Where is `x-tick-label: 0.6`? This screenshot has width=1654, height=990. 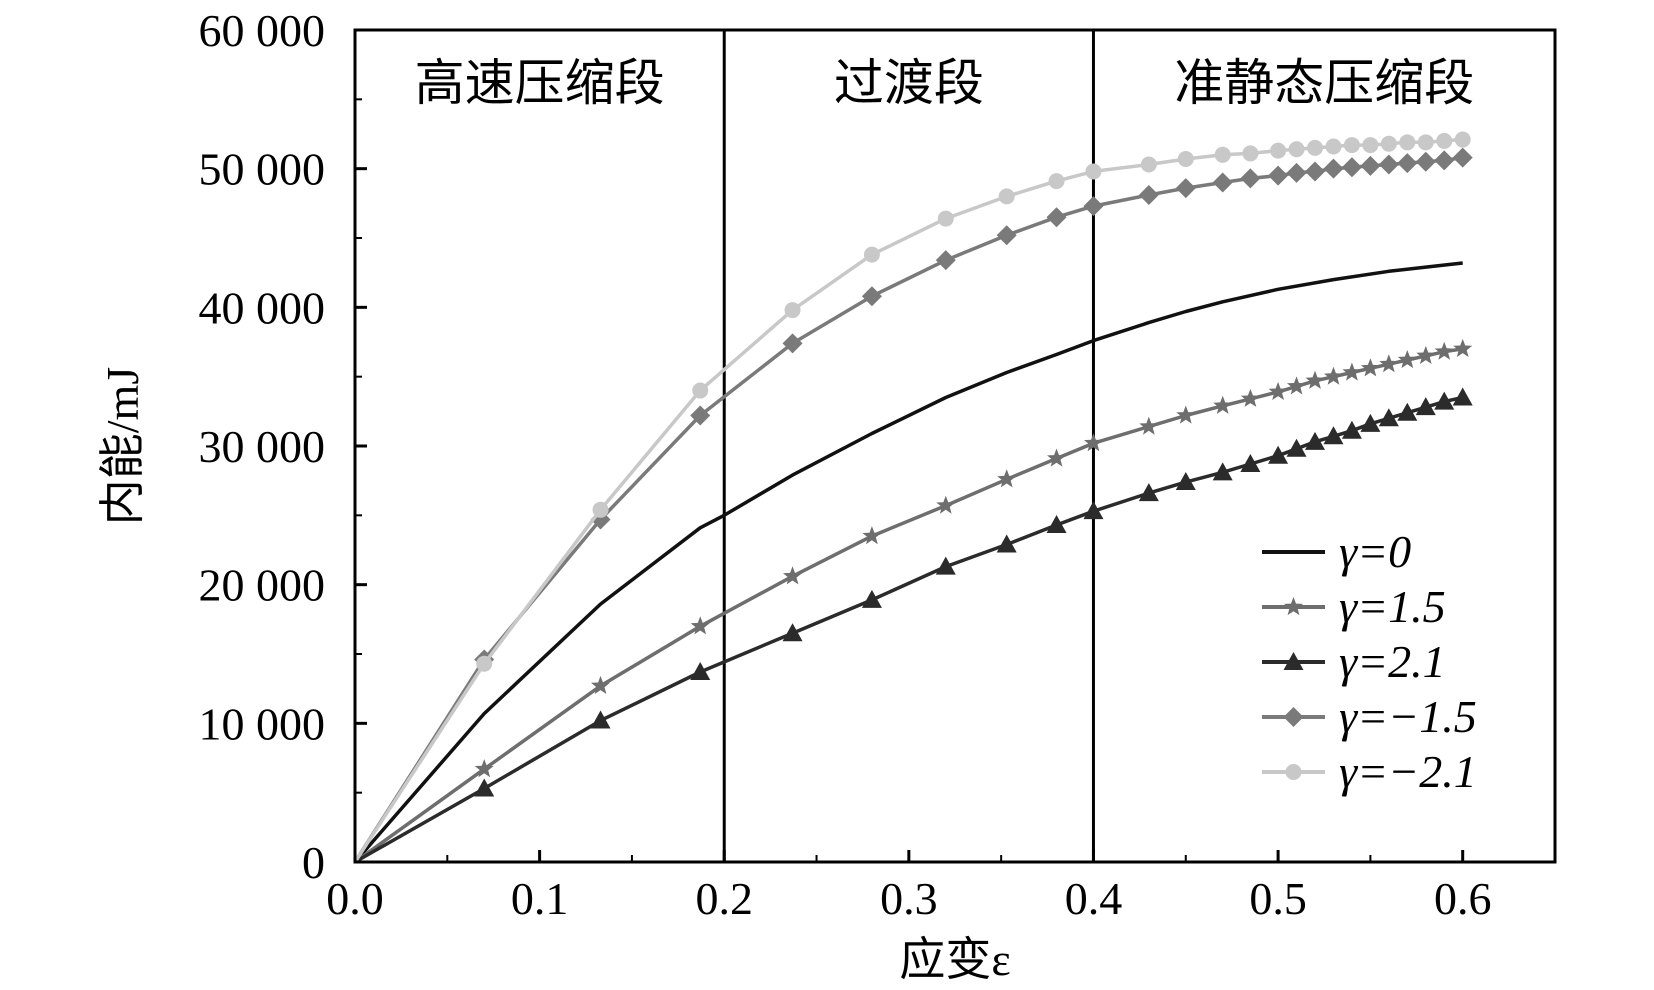
x-tick-label: 0.6 is located at coordinates (1463, 898).